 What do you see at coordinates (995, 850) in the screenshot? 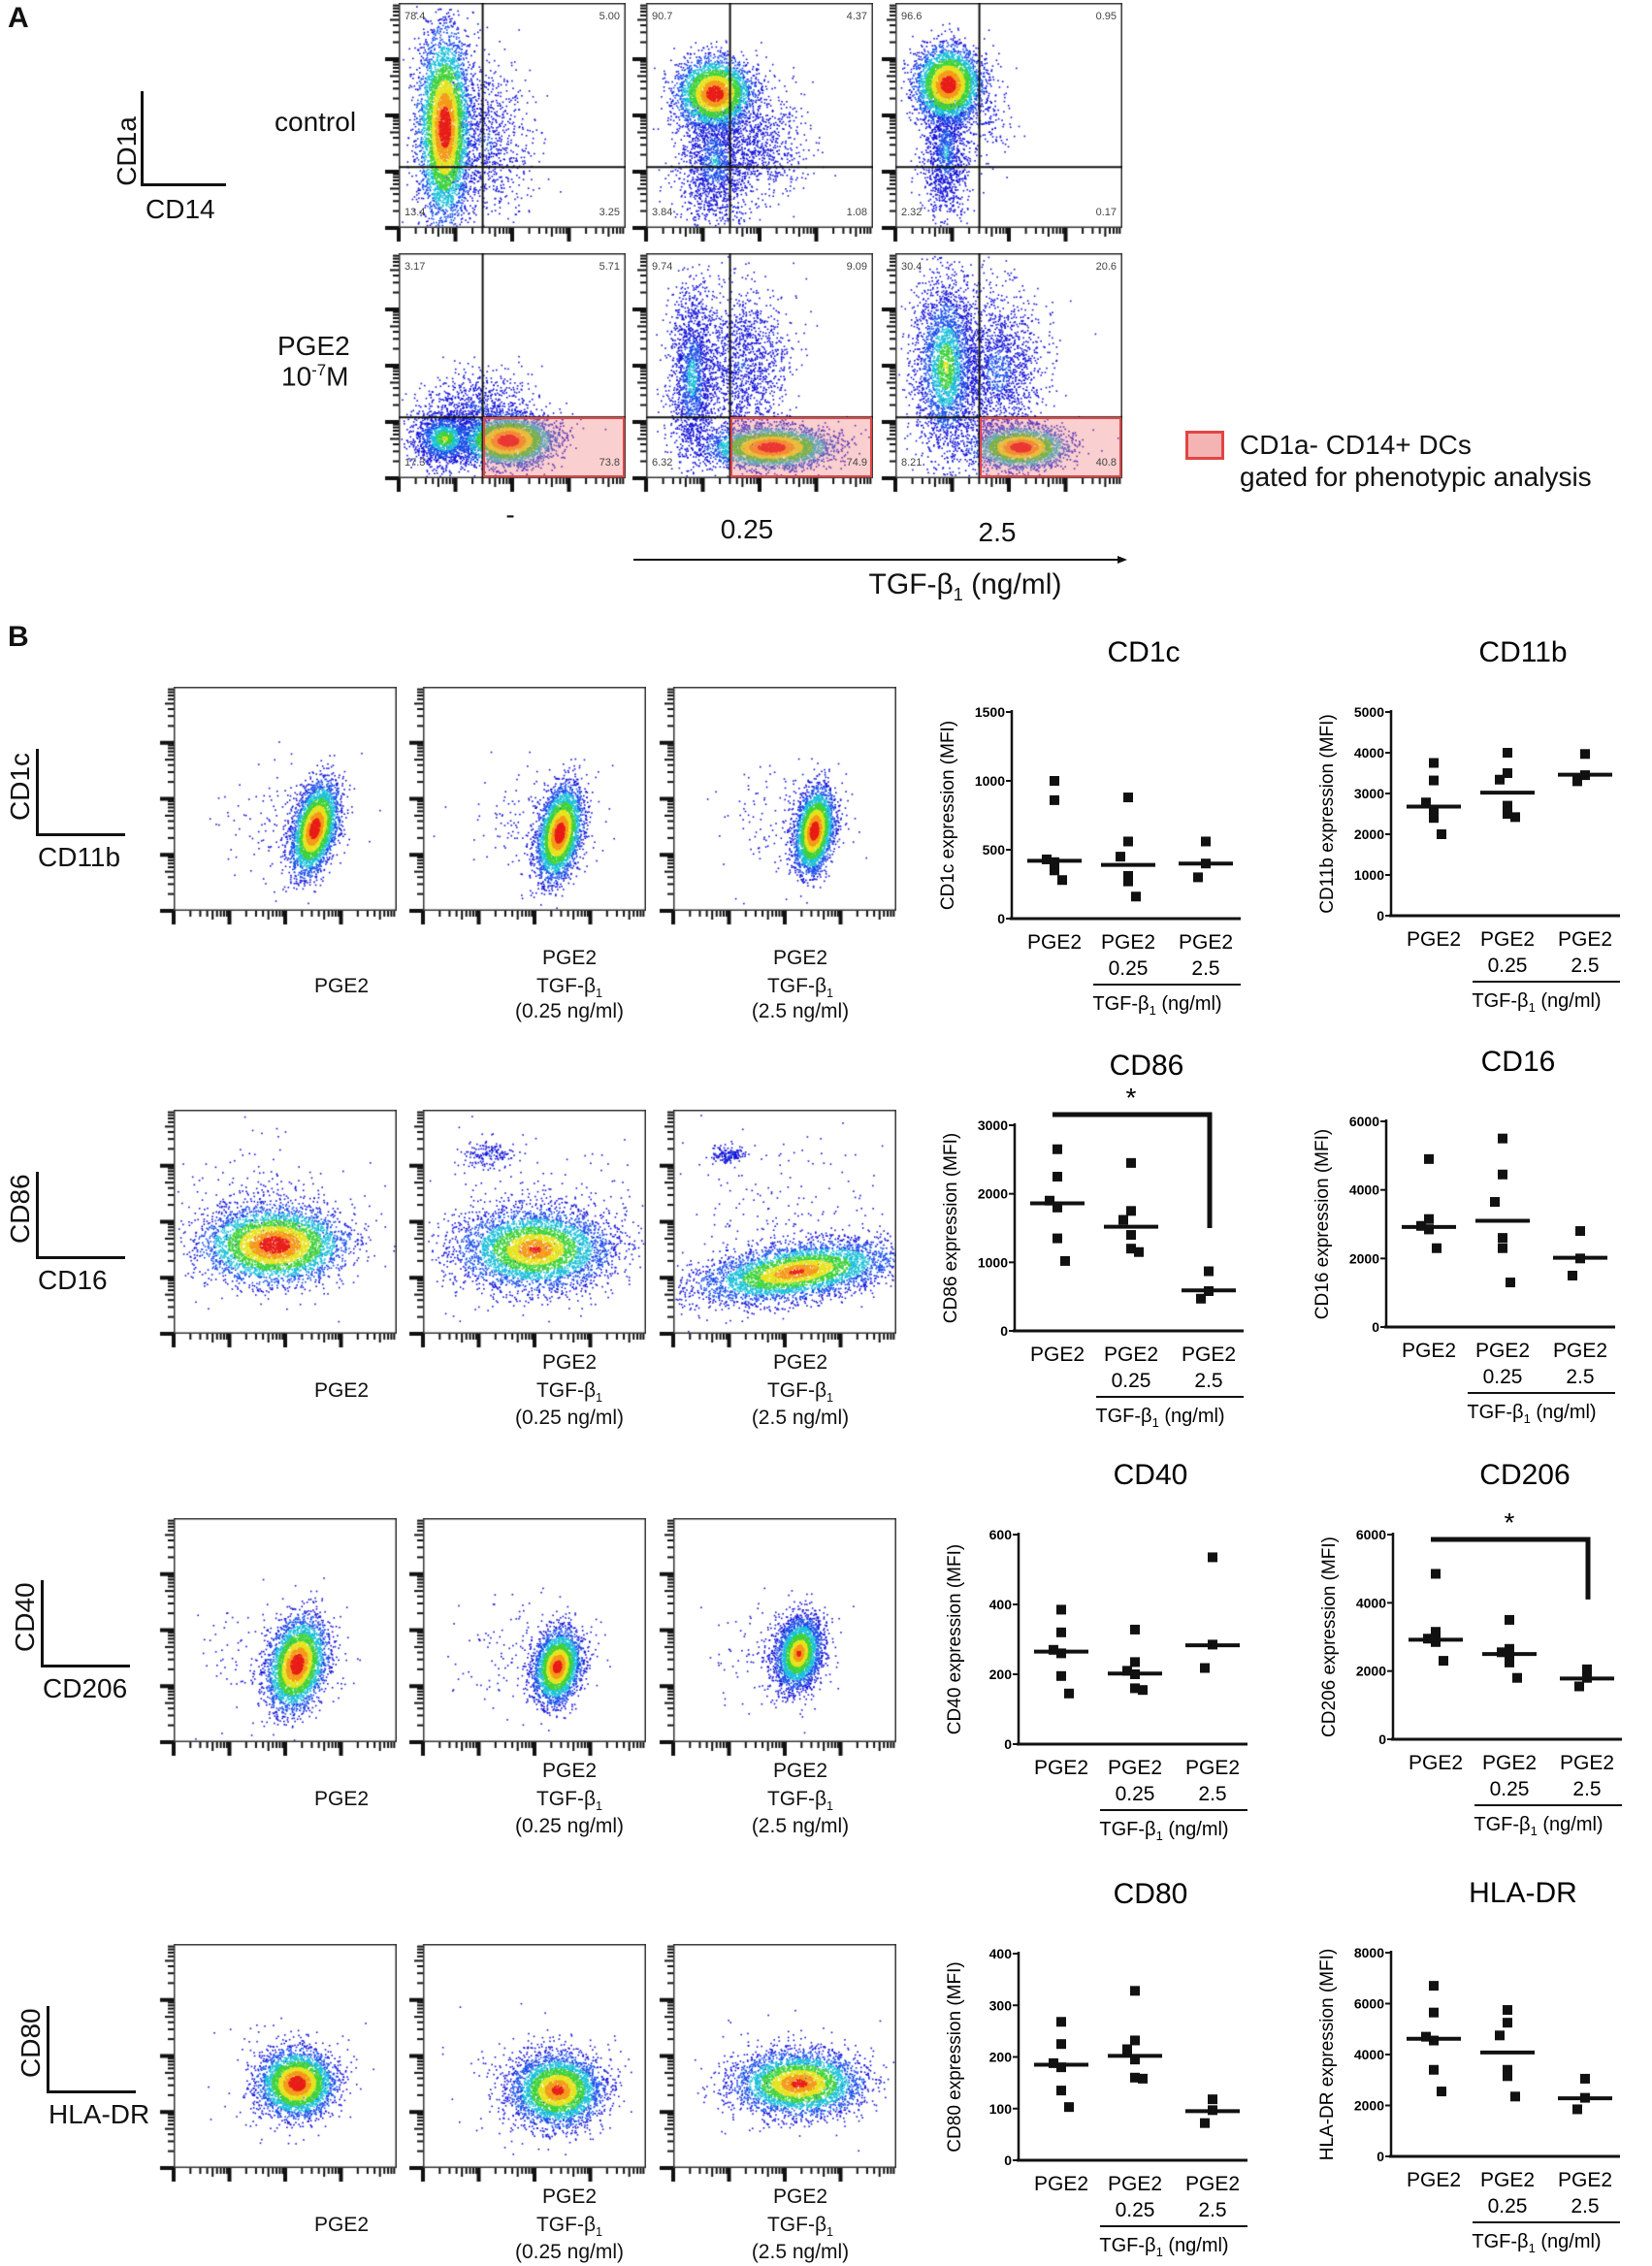
I see `y-tick-label: 500` at bounding box center [995, 850].